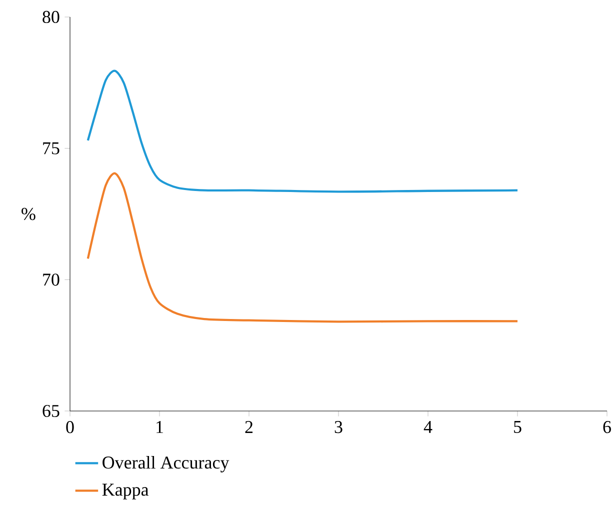  Describe the element at coordinates (166, 464) in the screenshot. I see `legend-label: Overall Accuracy` at that location.